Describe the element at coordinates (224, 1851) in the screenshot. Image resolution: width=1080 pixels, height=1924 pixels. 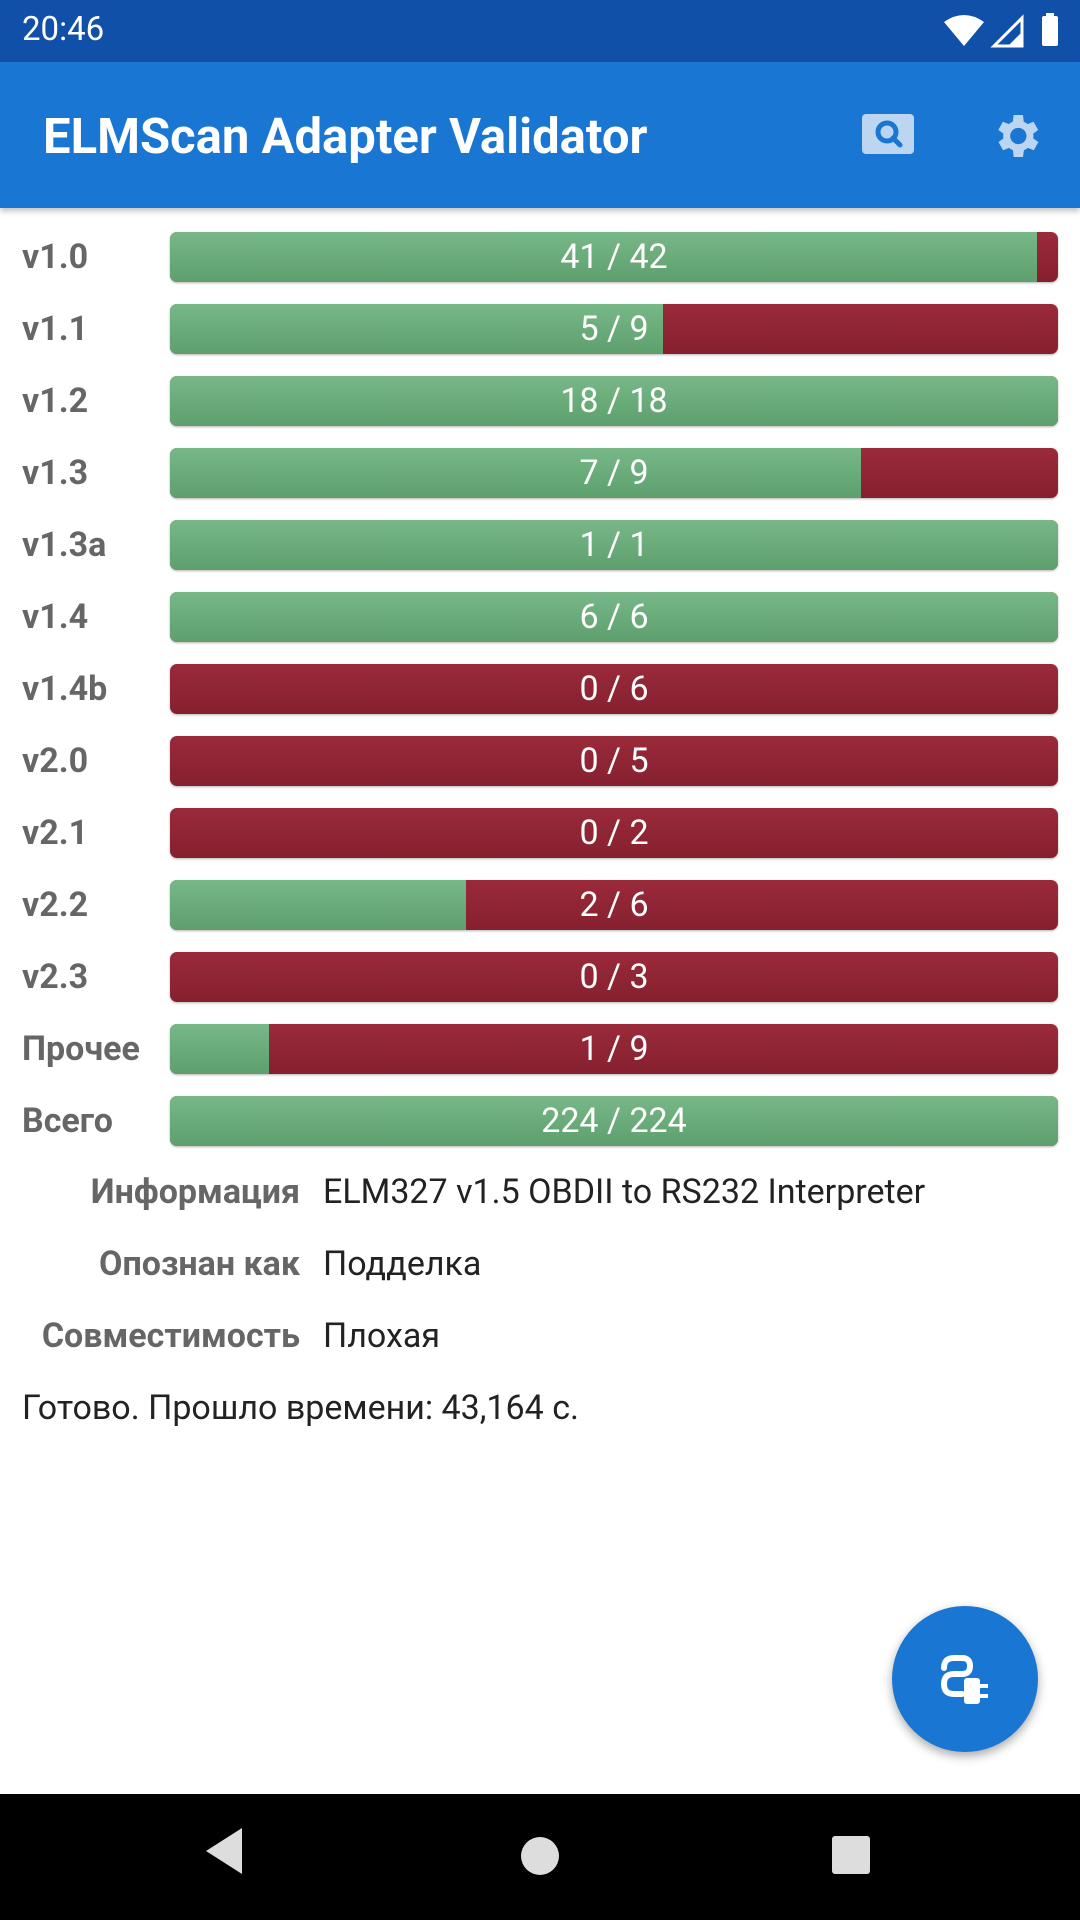
I see `back-button` at that location.